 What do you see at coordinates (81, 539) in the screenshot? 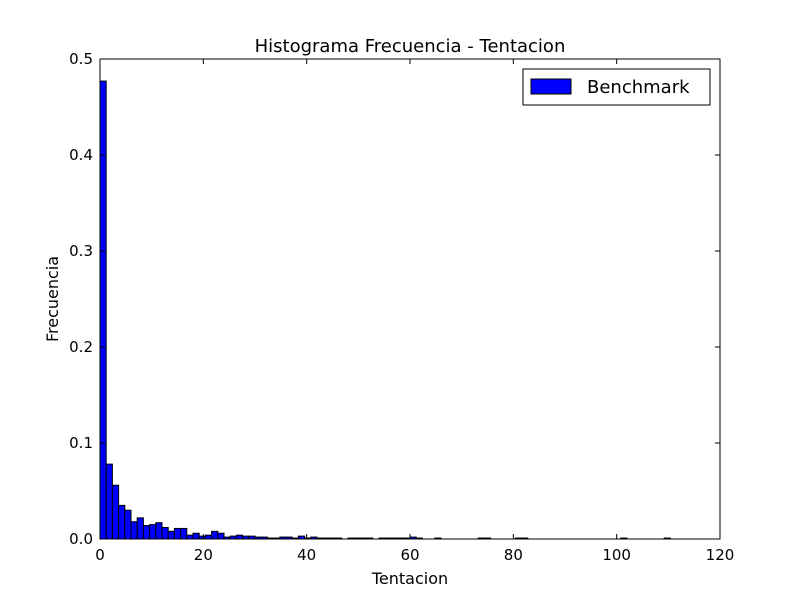
I see `y-tick-label: 0.0` at bounding box center [81, 539].